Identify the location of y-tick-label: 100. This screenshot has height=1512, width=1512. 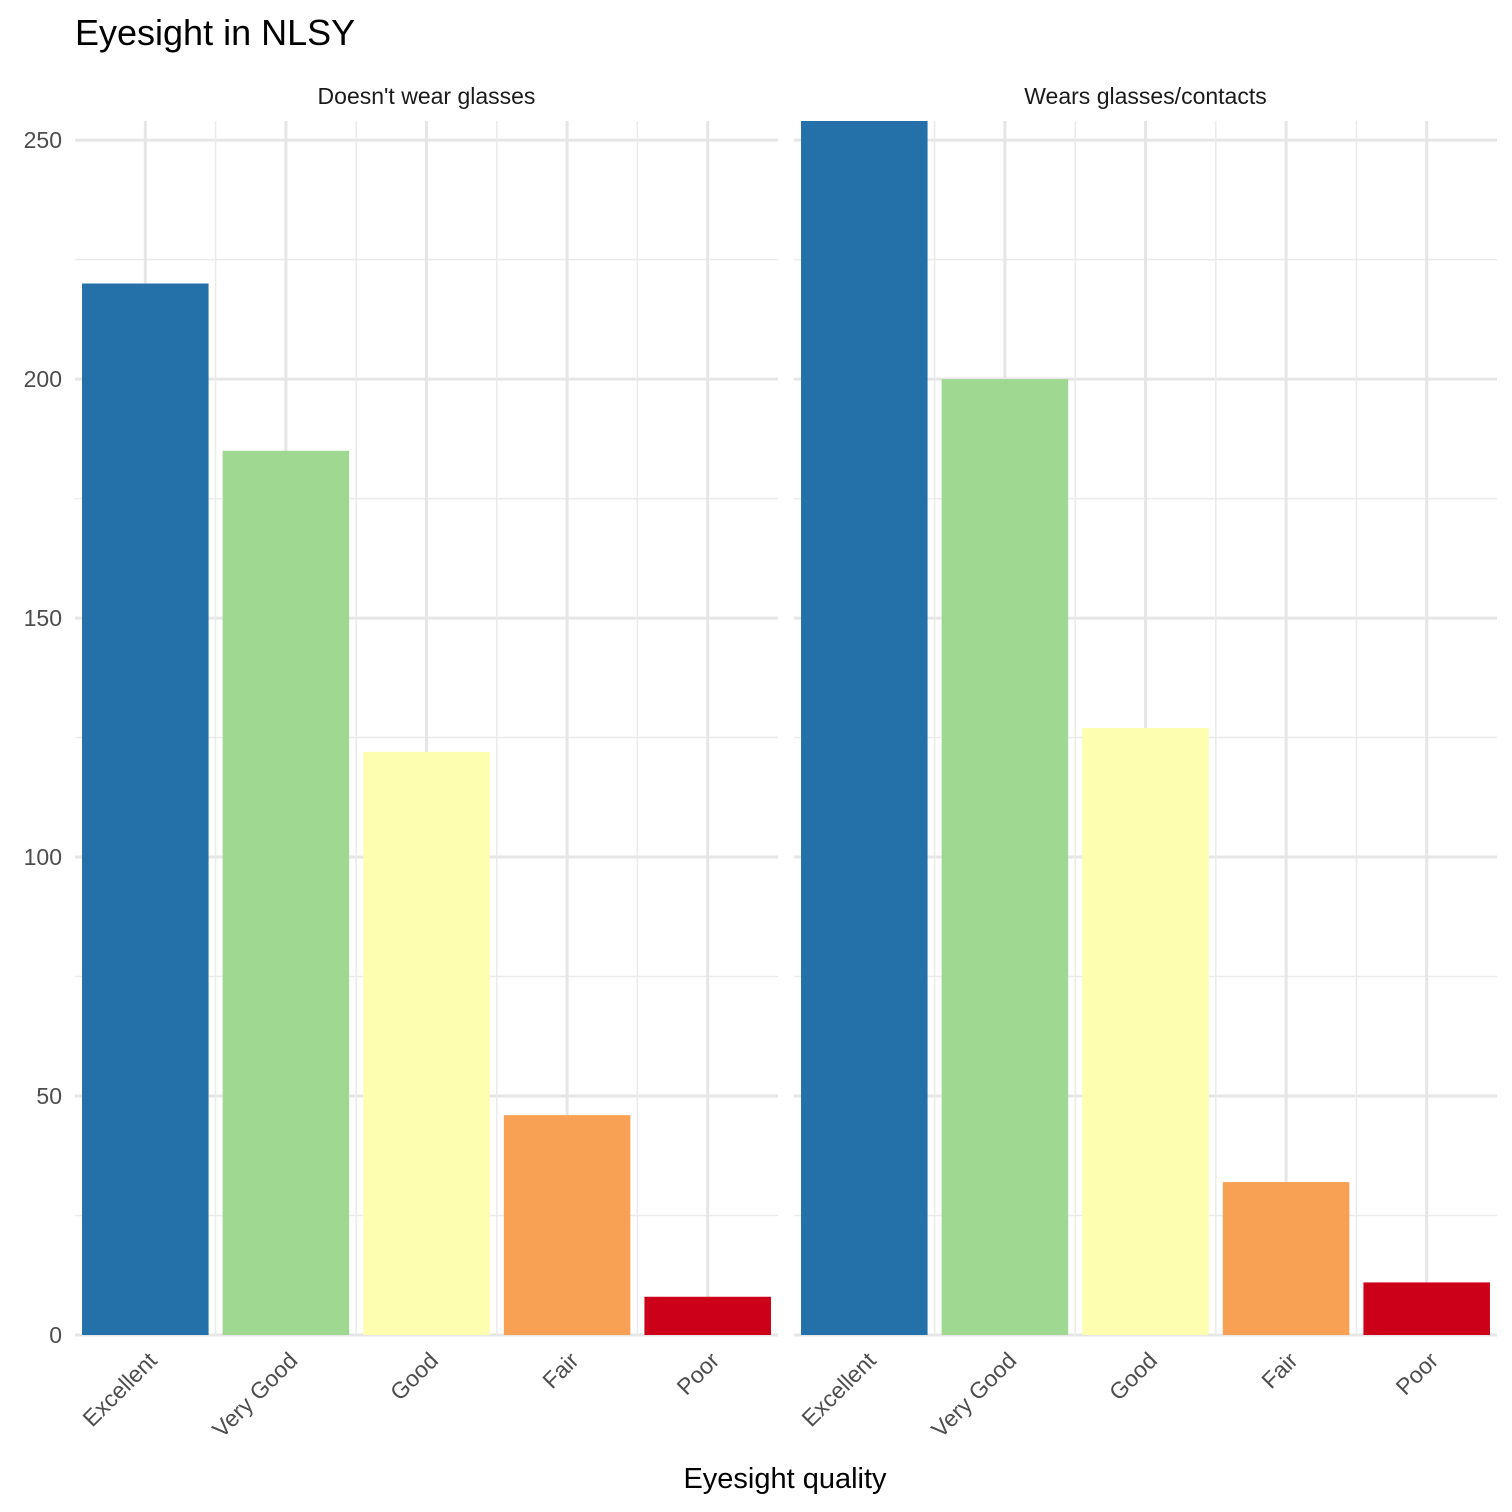
(43, 857).